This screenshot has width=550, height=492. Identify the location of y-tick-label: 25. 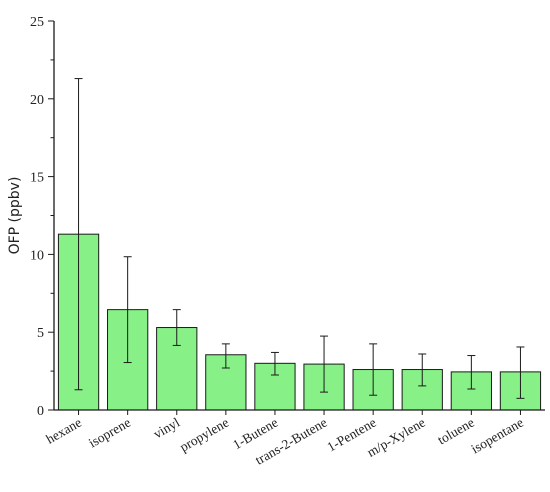
(37, 22).